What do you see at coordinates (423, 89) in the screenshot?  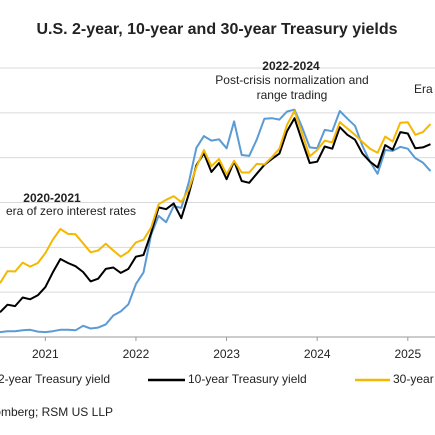 I see `annotation-text: Era` at bounding box center [423, 89].